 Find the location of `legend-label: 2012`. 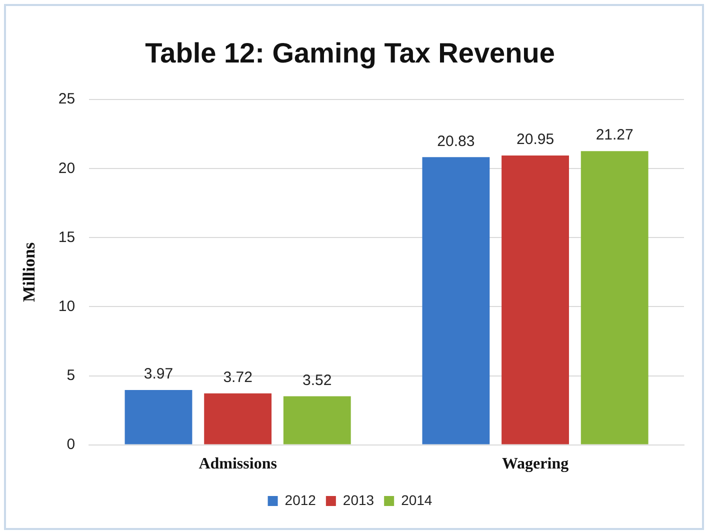

legend-label: 2012 is located at coordinates (300, 500).